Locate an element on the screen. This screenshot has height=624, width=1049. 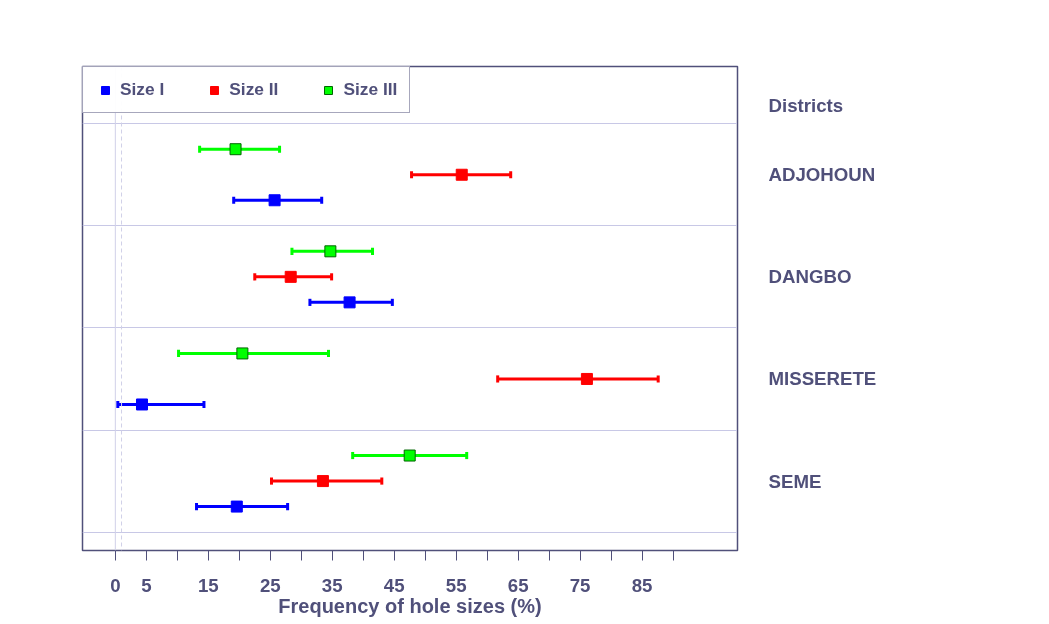
legend-label: Size III is located at coordinates (370, 89).